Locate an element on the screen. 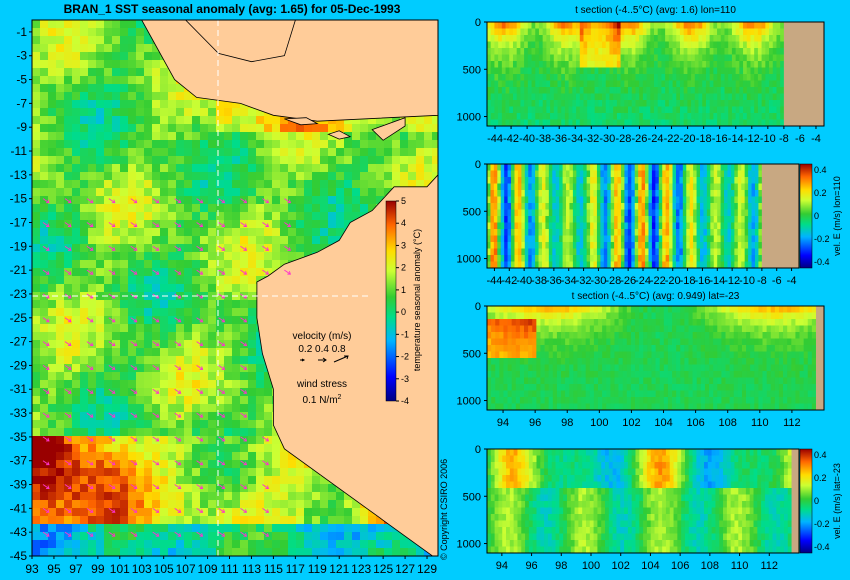  panel-title: t section (-4..5°C) (avg: 1.6) lon=110 is located at coordinates (655, 10).